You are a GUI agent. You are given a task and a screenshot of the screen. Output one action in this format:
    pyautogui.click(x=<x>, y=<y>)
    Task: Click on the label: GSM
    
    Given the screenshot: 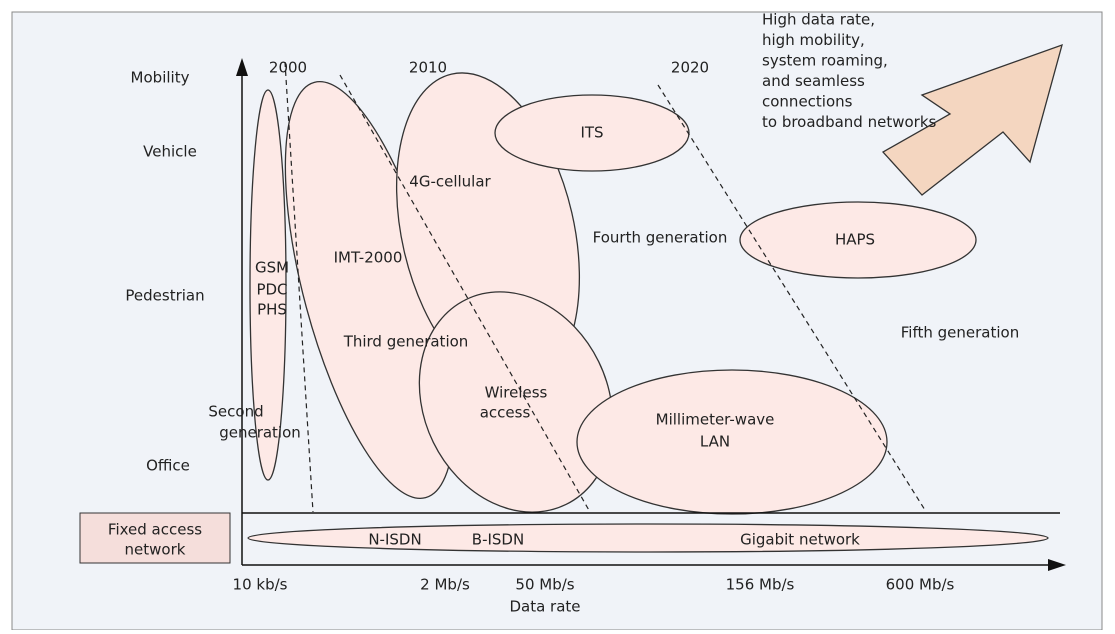 What is the action you would take?
    pyautogui.click(x=272, y=268)
    